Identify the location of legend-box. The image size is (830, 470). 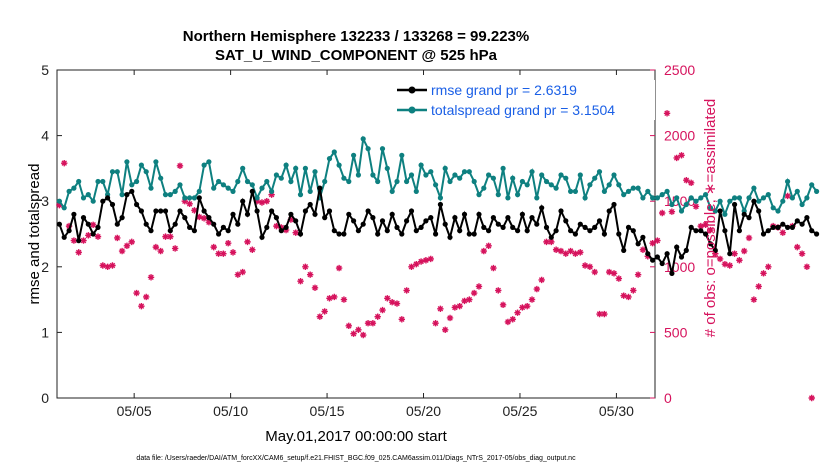
(524, 100).